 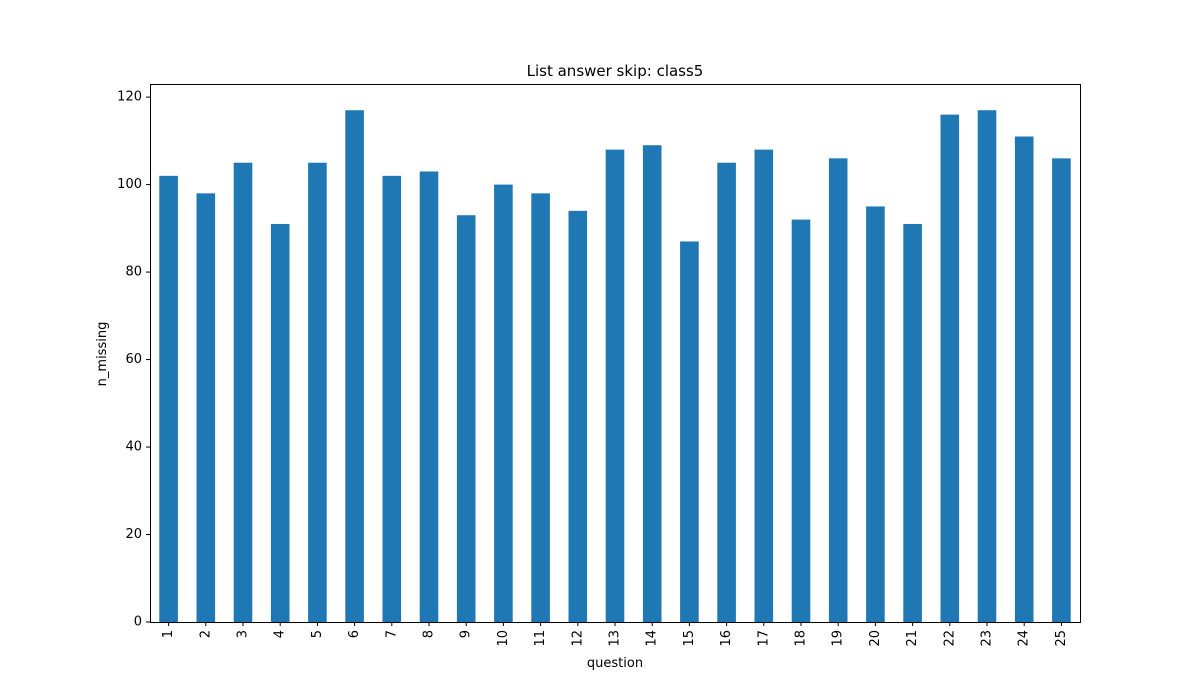 I want to click on y-tick-label: 80, so click(x=133, y=272).